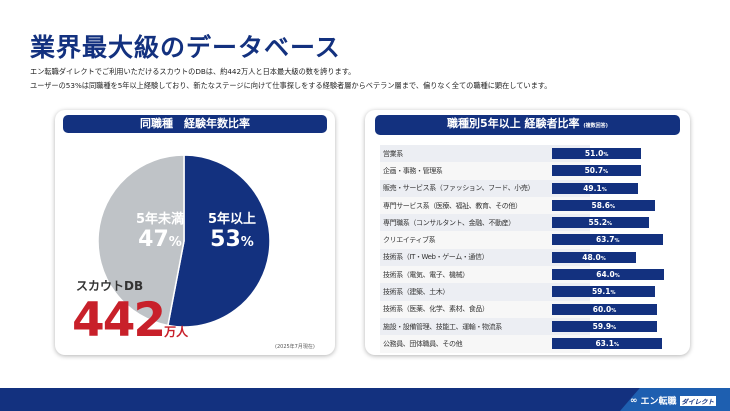  I want to click on bar: 49.1%, so click(595, 188).